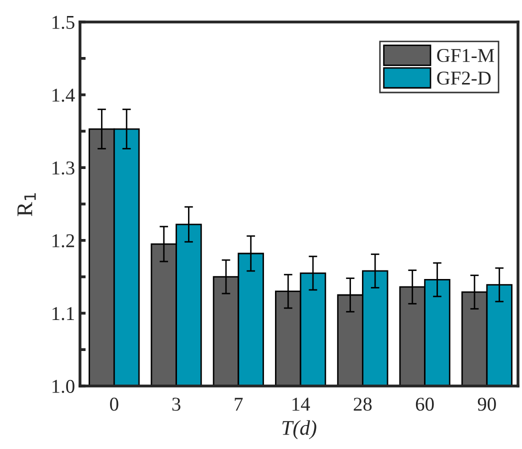 The width and height of the screenshot is (522, 449). What do you see at coordinates (487, 404) in the screenshot?
I see `x-tick-label: 90` at bounding box center [487, 404].